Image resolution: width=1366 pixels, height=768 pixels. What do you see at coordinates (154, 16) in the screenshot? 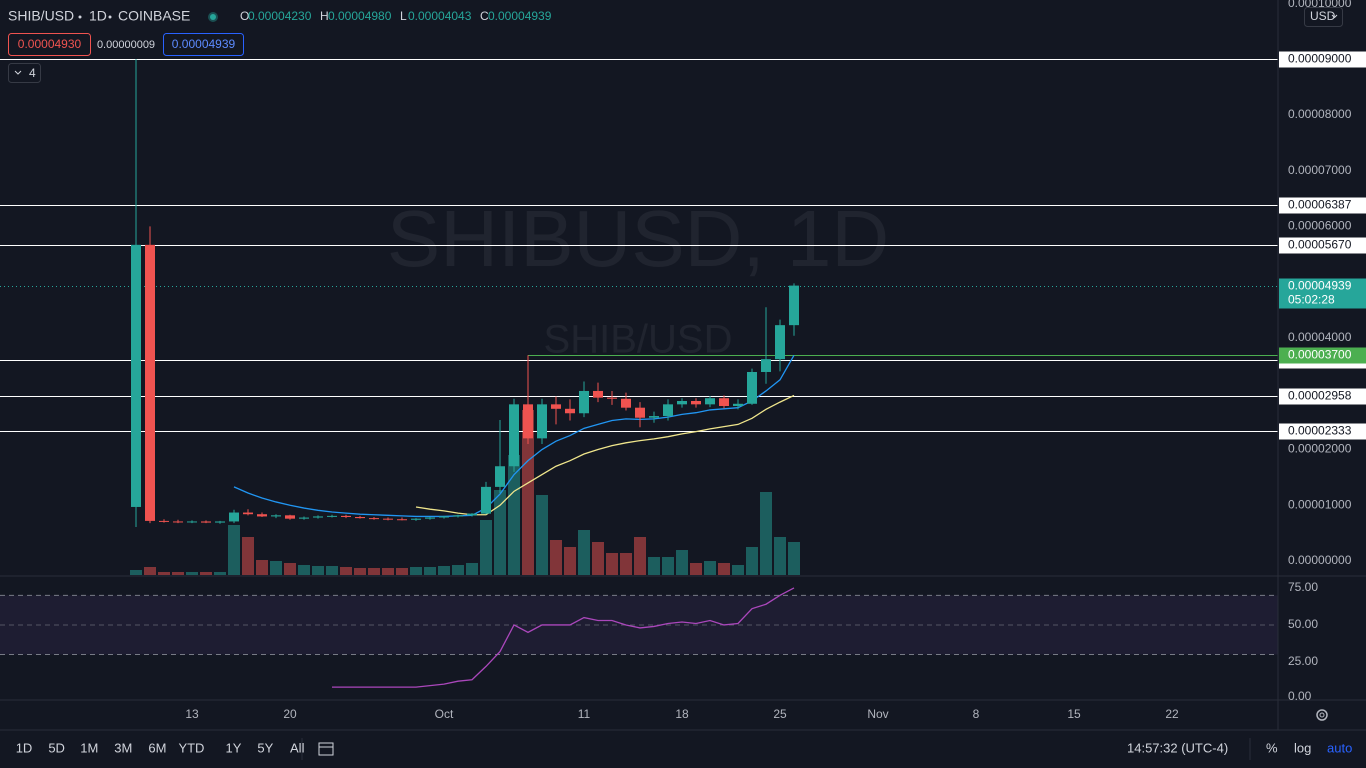
I see `exchange: COINBASE` at bounding box center [154, 16].